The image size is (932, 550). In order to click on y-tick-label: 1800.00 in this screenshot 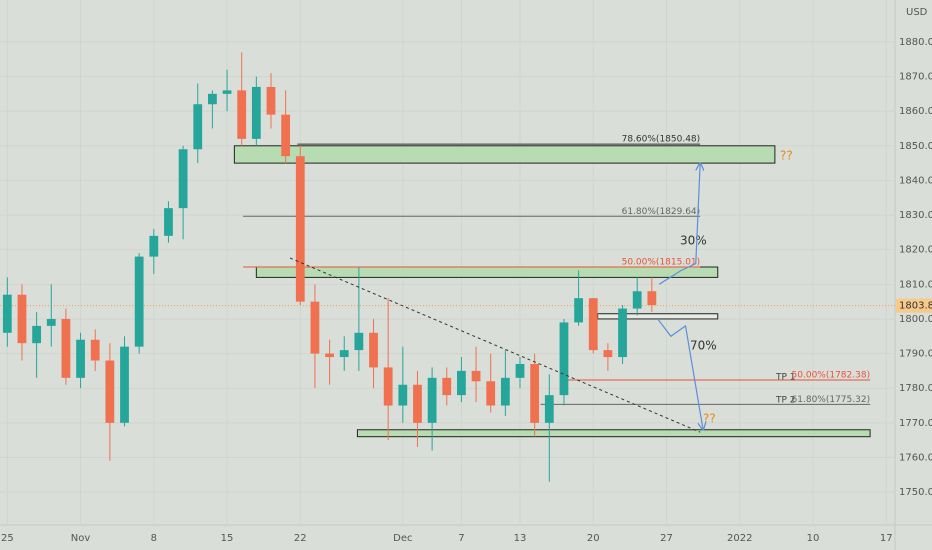, I will do `click(915, 319)`.